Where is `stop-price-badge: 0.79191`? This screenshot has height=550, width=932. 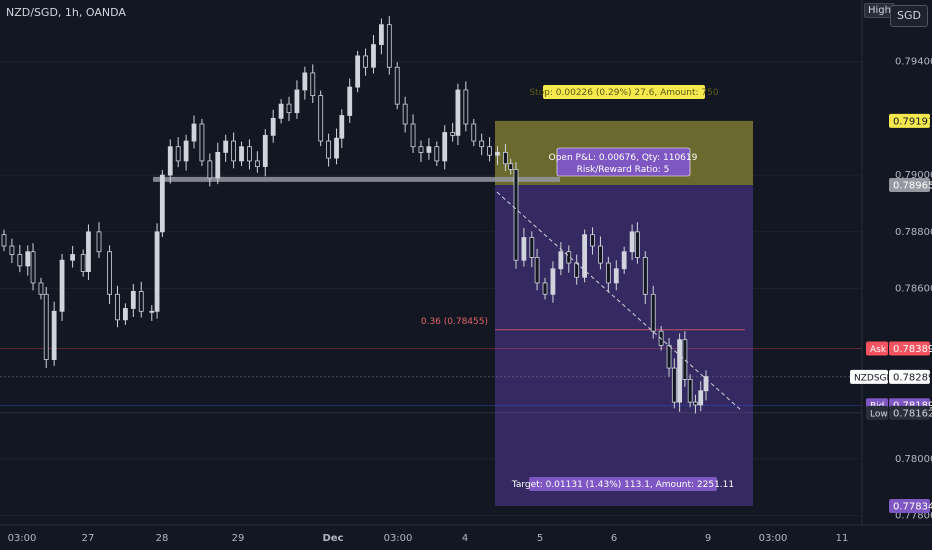
stop-price-badge: 0.79191 is located at coordinates (910, 120).